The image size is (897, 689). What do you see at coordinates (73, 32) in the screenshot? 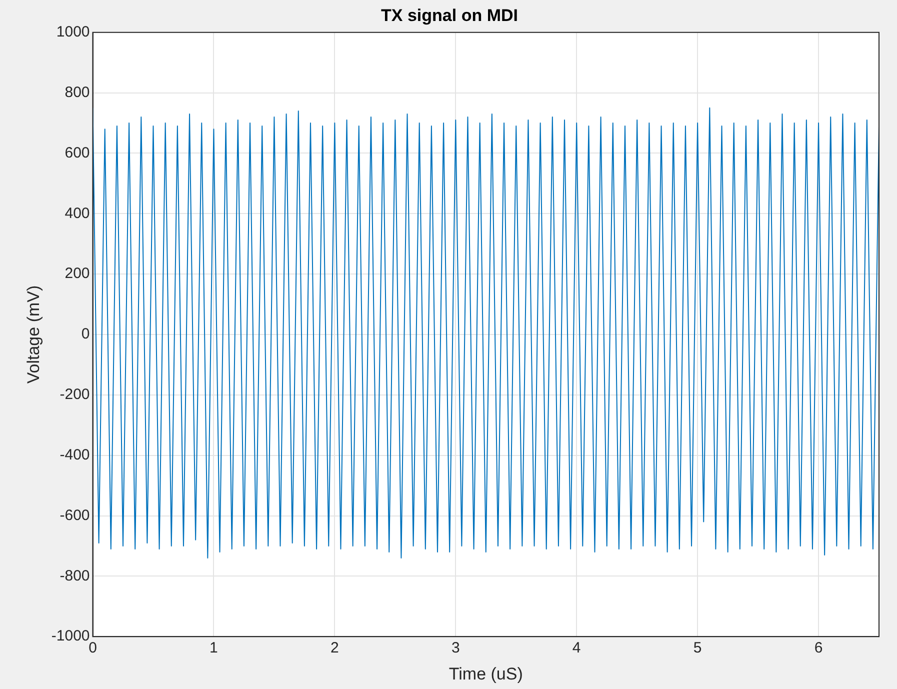
I see `y-tick-label: 1000` at bounding box center [73, 32].